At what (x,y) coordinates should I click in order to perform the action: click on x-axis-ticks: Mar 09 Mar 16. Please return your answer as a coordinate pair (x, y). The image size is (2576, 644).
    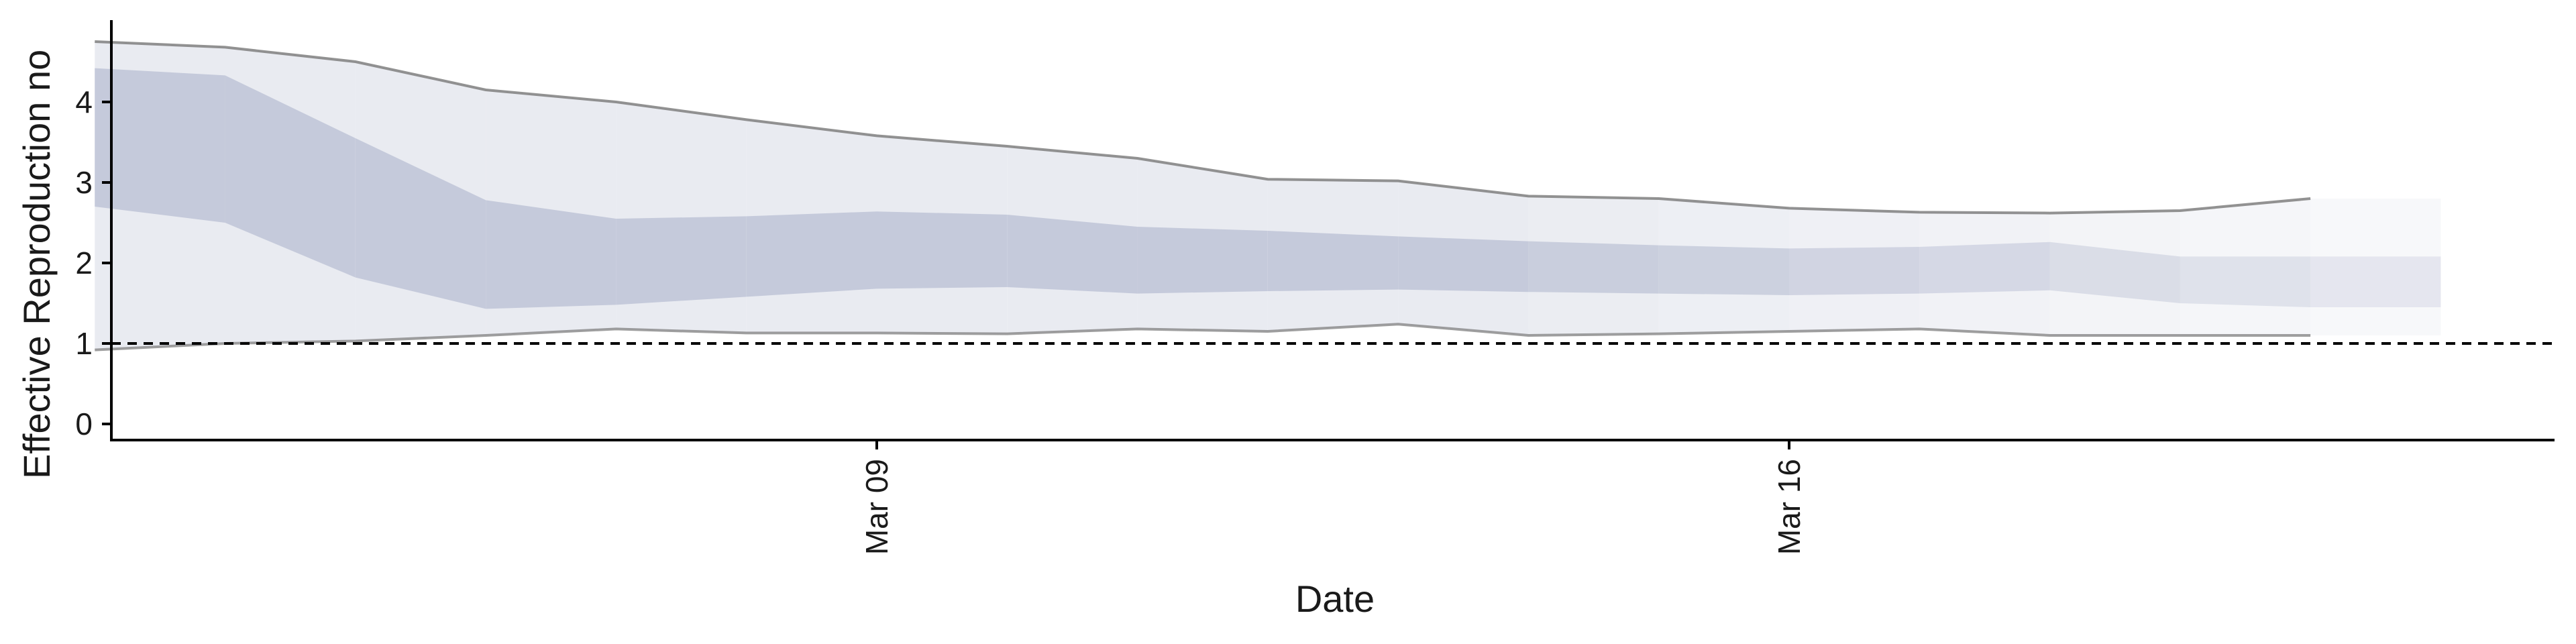
    Looking at the image, I should click on (1333, 497).